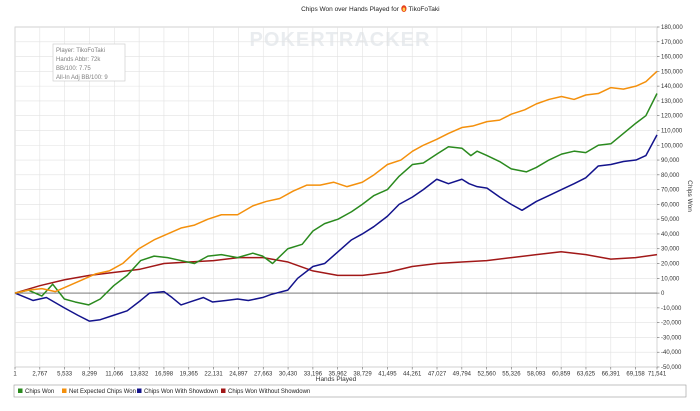  I want to click on x-tick-label: 24,897, so click(238, 375).